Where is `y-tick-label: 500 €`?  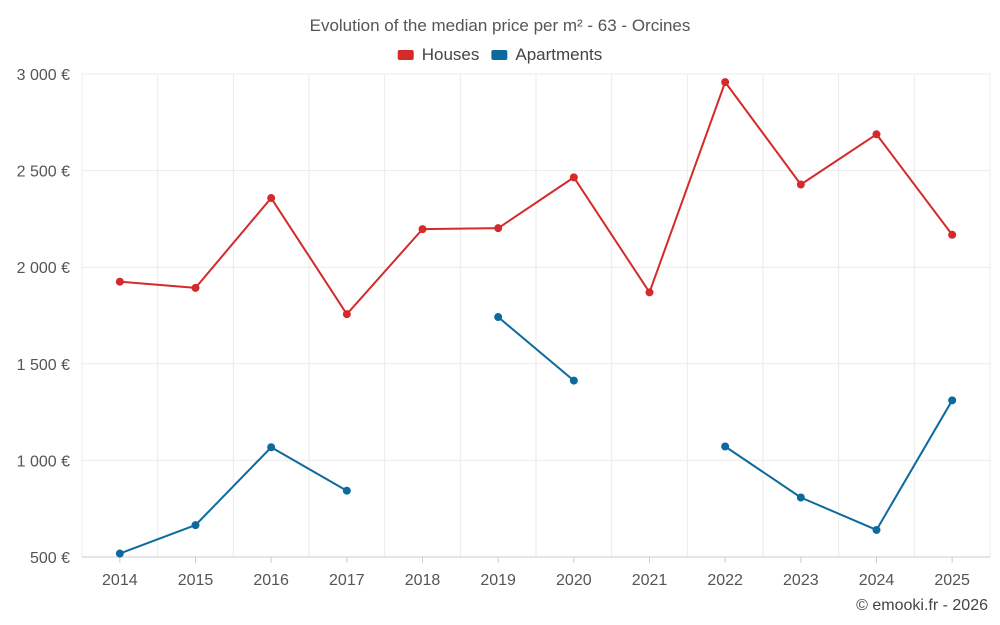
y-tick-label: 500 € is located at coordinates (50, 558).